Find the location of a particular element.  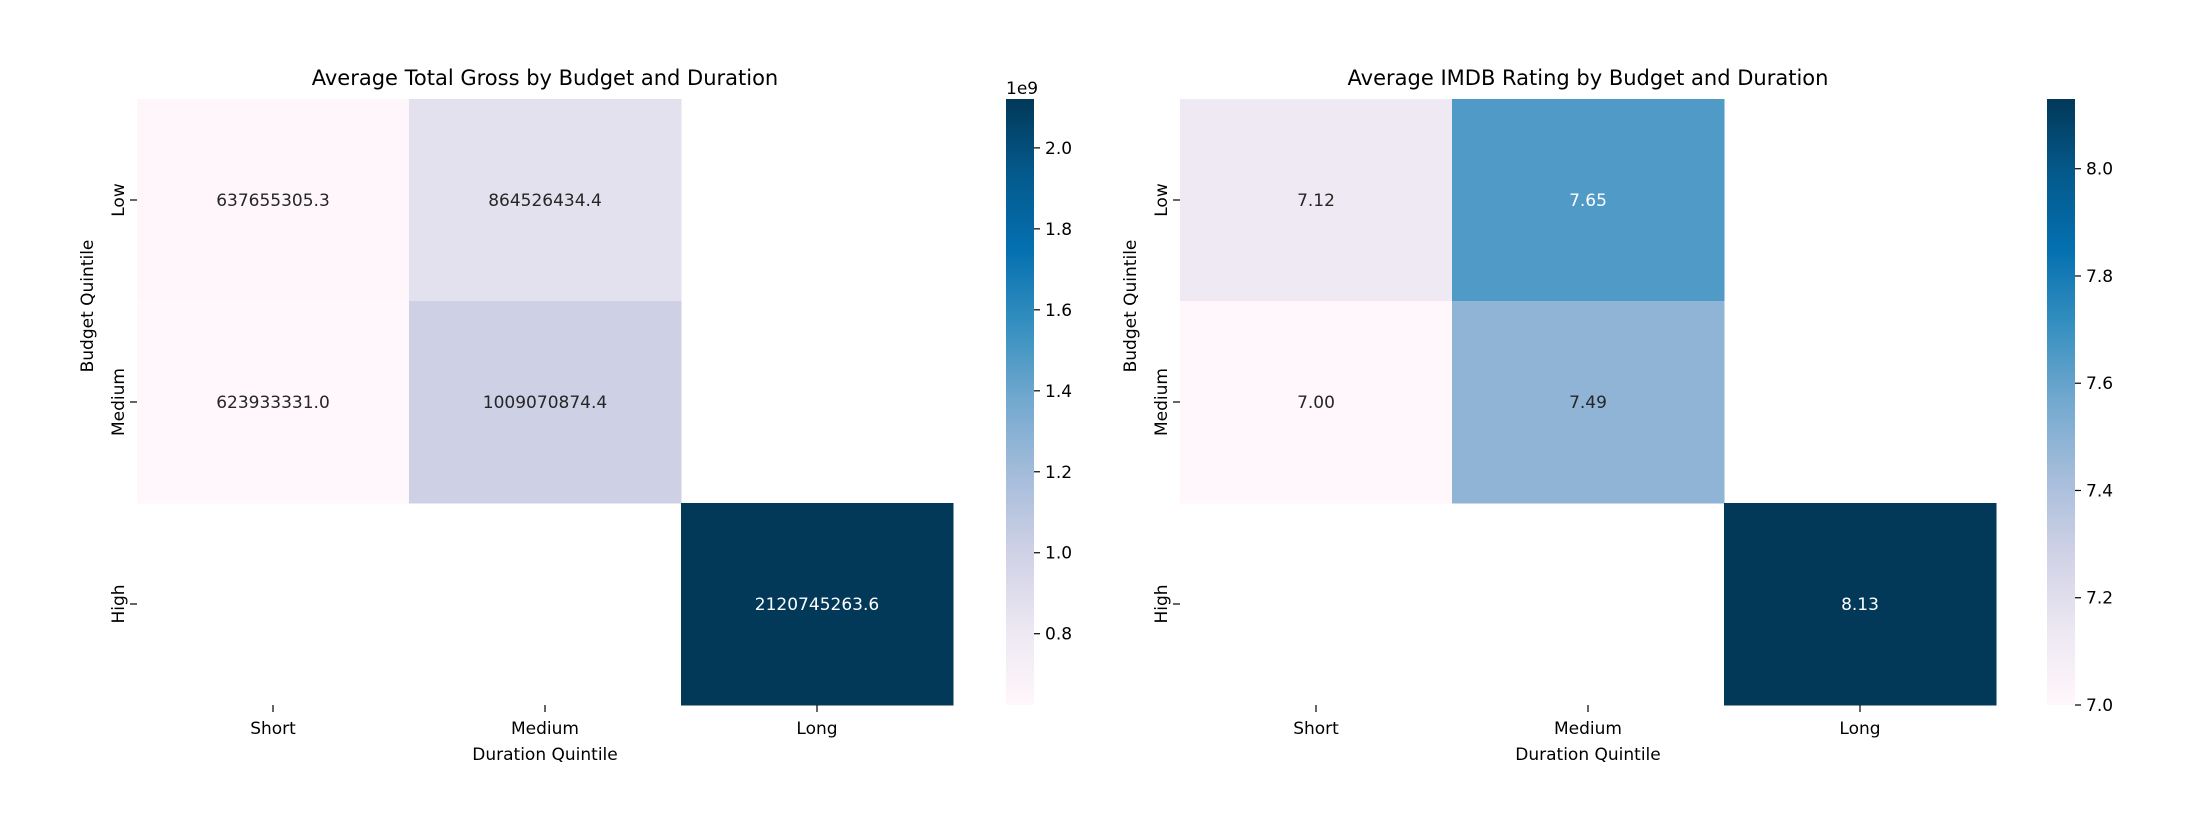

cell-value-label: 7.49 is located at coordinates (1588, 403).